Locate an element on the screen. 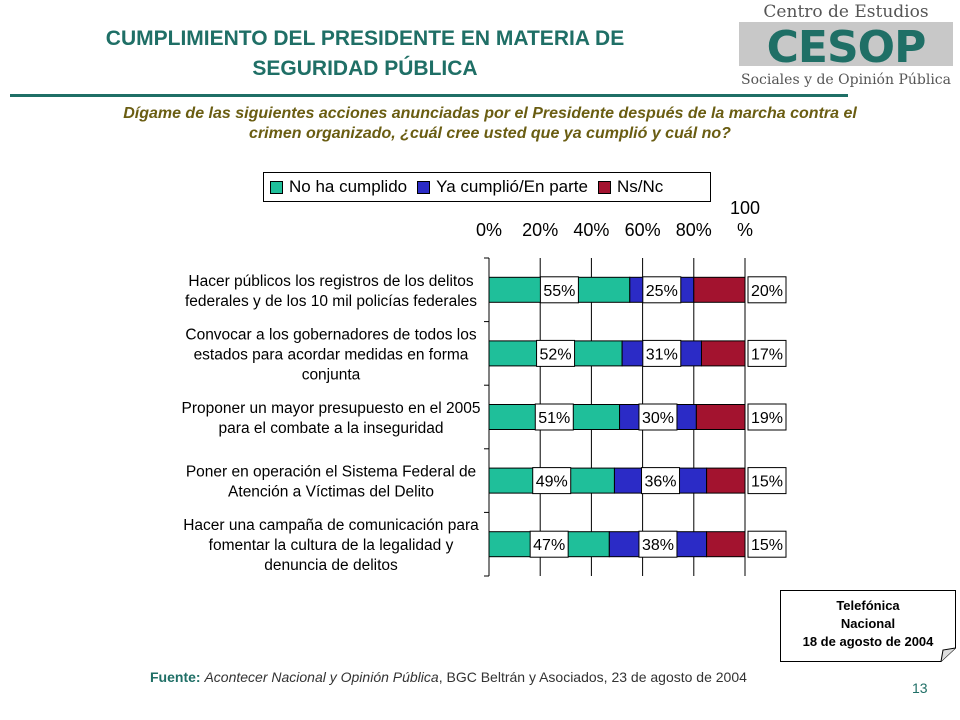 This screenshot has height=720, width=960. data-label: 30% is located at coordinates (658, 418).